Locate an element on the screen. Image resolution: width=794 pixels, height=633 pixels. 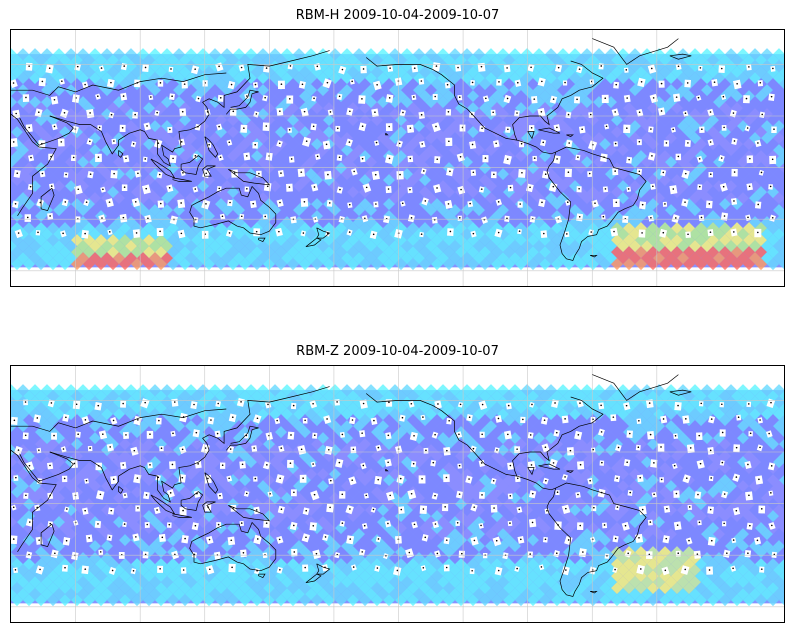
panel-1-title: RBM-H 2009-10-04-2009-10-07 is located at coordinates (397, 15).